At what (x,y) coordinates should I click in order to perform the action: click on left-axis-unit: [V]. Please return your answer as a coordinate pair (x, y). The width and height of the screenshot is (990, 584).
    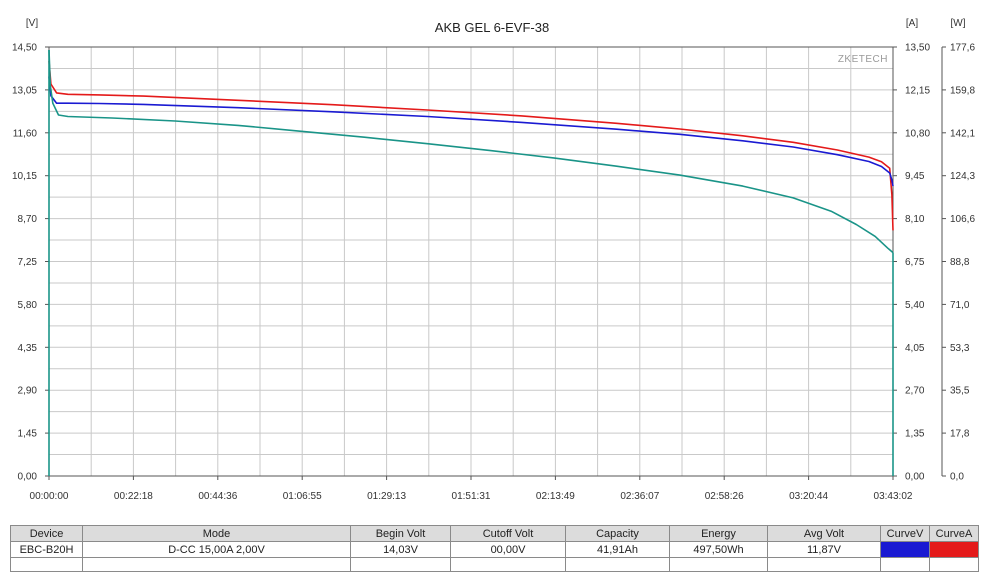
    Looking at the image, I should click on (32, 23).